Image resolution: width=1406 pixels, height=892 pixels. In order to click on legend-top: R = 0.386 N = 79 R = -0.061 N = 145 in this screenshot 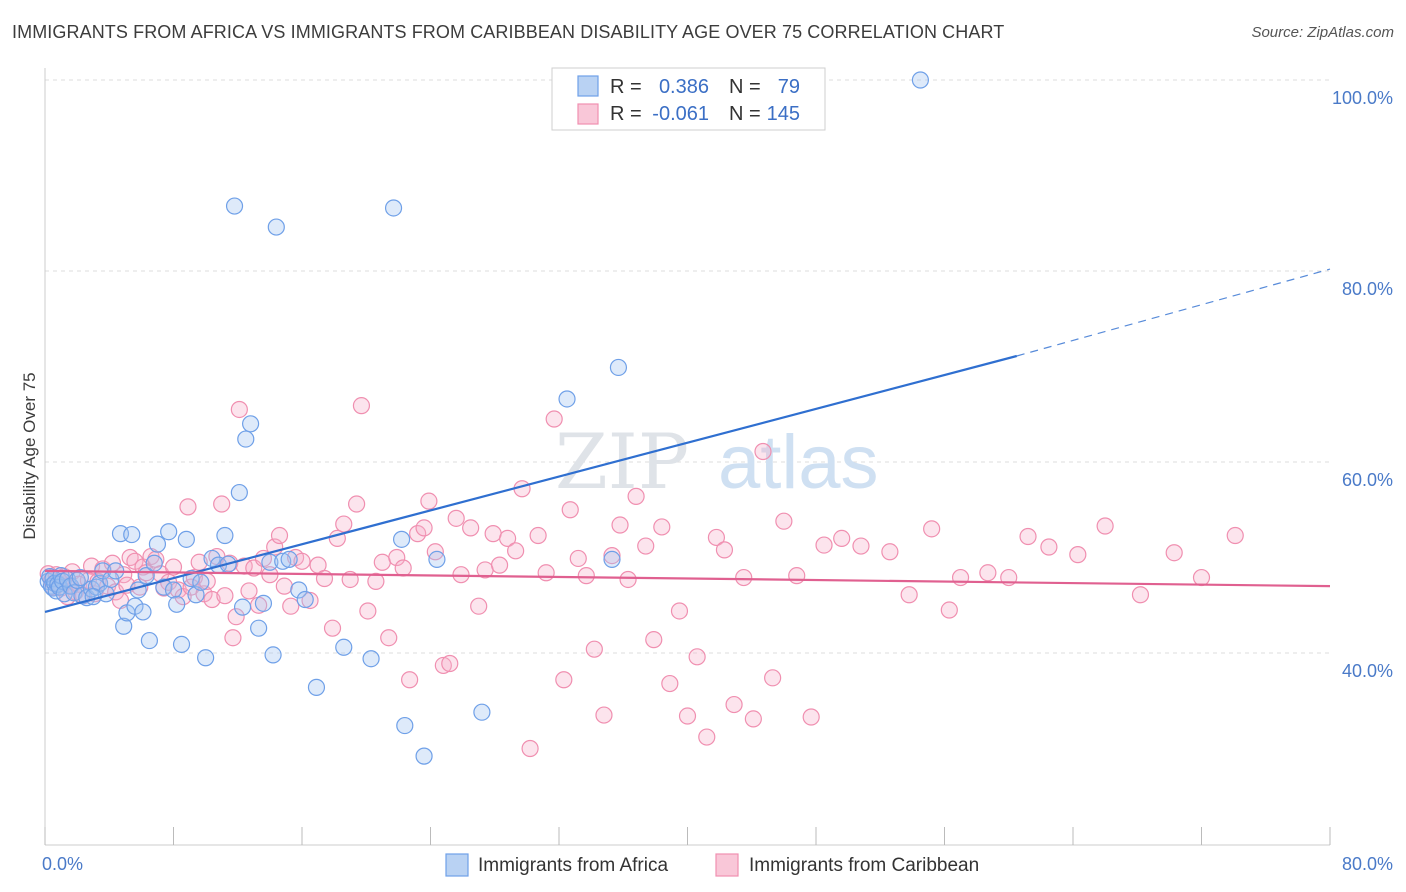, I will do `click(688, 99)`.